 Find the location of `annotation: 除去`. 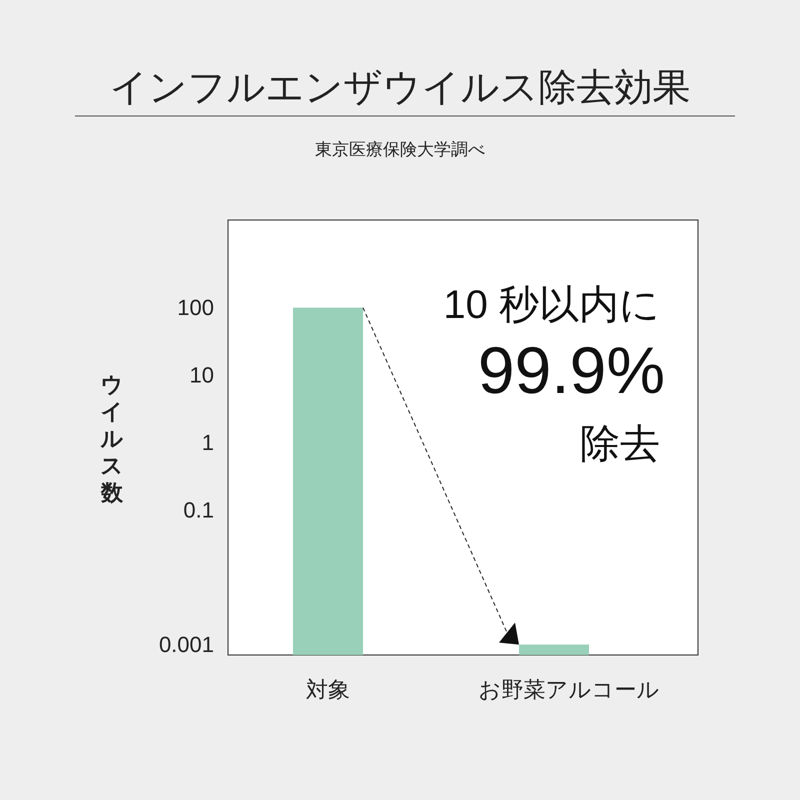

annotation: 除去 is located at coordinates (620, 444).